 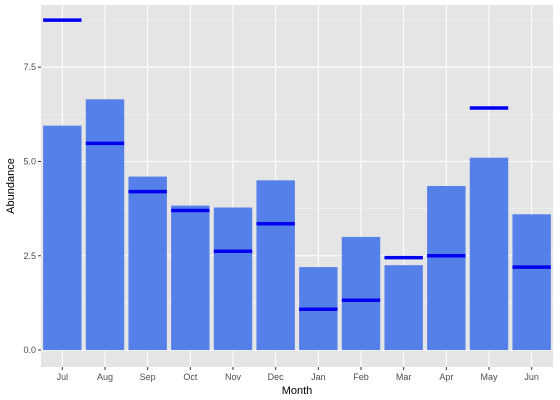 What do you see at coordinates (29, 350) in the screenshot?
I see `y-tick-label: 0.0` at bounding box center [29, 350].